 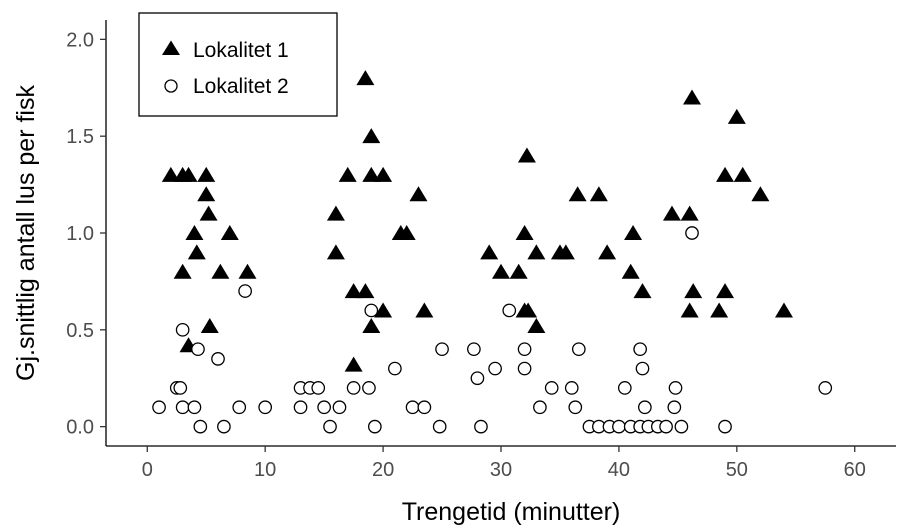 What do you see at coordinates (619, 470) in the screenshot?
I see `x-tick-label: 40` at bounding box center [619, 470].